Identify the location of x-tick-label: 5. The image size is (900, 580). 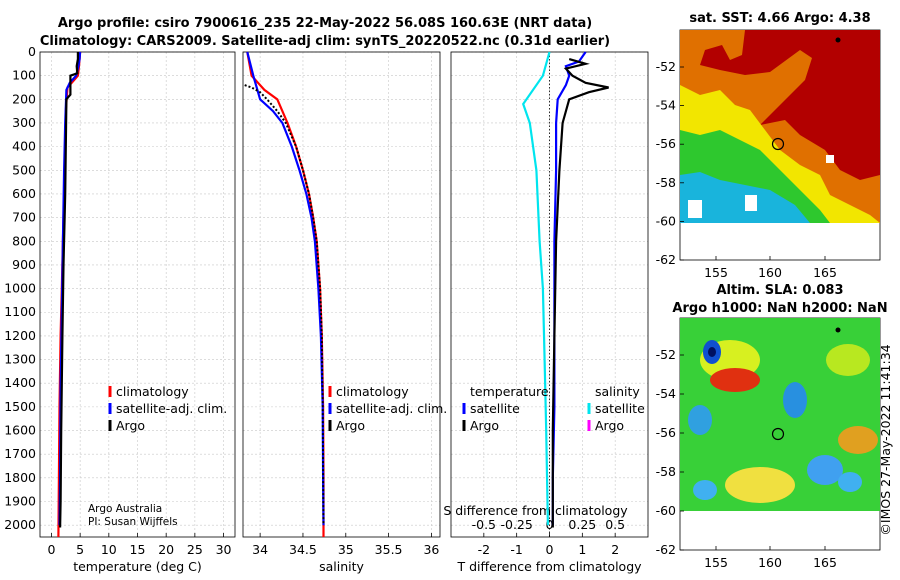
(80, 549).